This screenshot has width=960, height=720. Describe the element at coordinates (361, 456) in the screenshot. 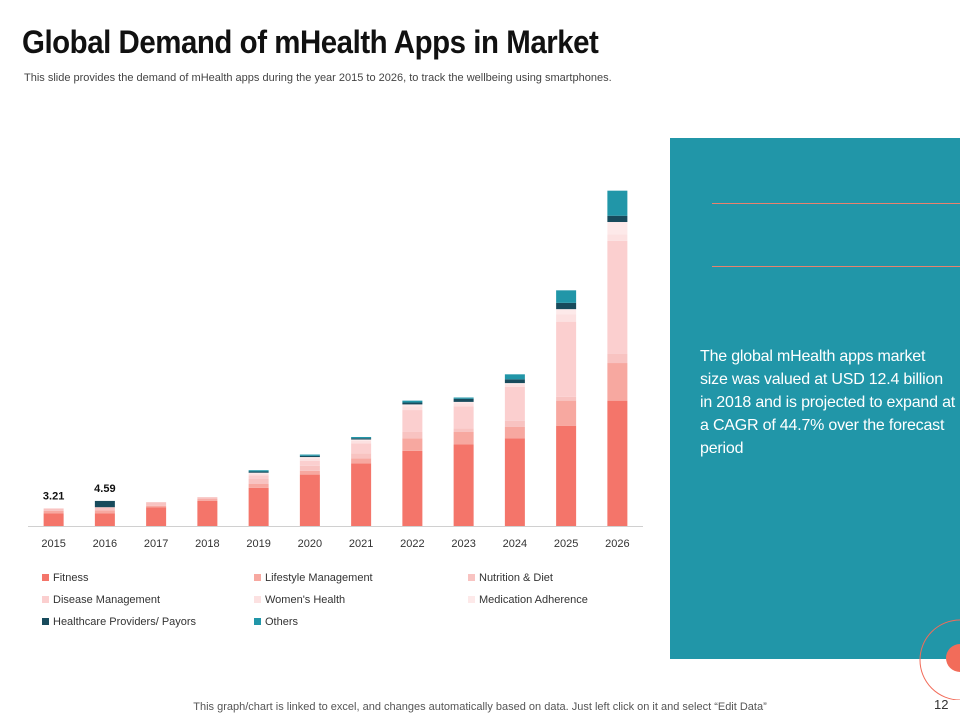

I see `bar-segment-2021-s2` at that location.